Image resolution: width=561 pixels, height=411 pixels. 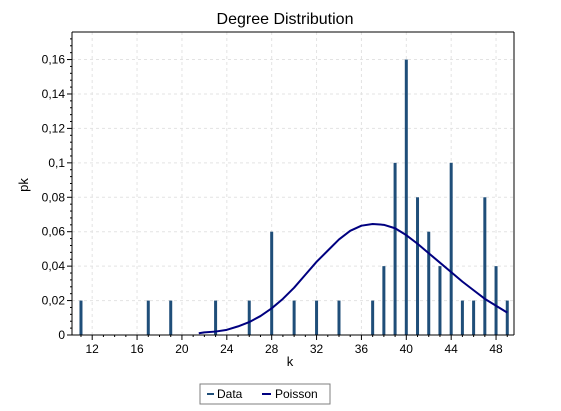 I want to click on x-tick-label: 16, so click(x=137, y=349).